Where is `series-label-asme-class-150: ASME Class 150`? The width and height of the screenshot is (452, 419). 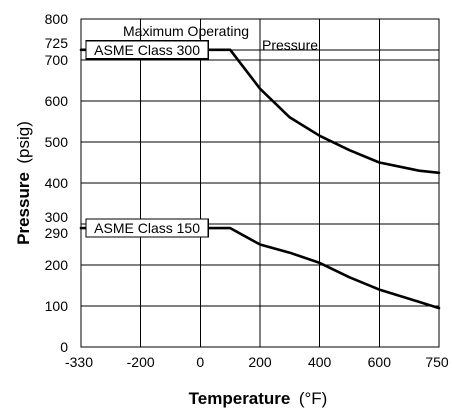
series-label-asme-class-150: ASME Class 150 is located at coordinates (147, 228).